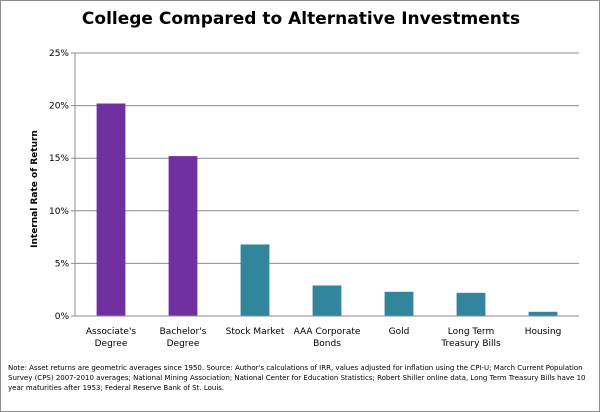  What do you see at coordinates (543, 332) in the screenshot?
I see `x-tick-label: Housing` at bounding box center [543, 332].